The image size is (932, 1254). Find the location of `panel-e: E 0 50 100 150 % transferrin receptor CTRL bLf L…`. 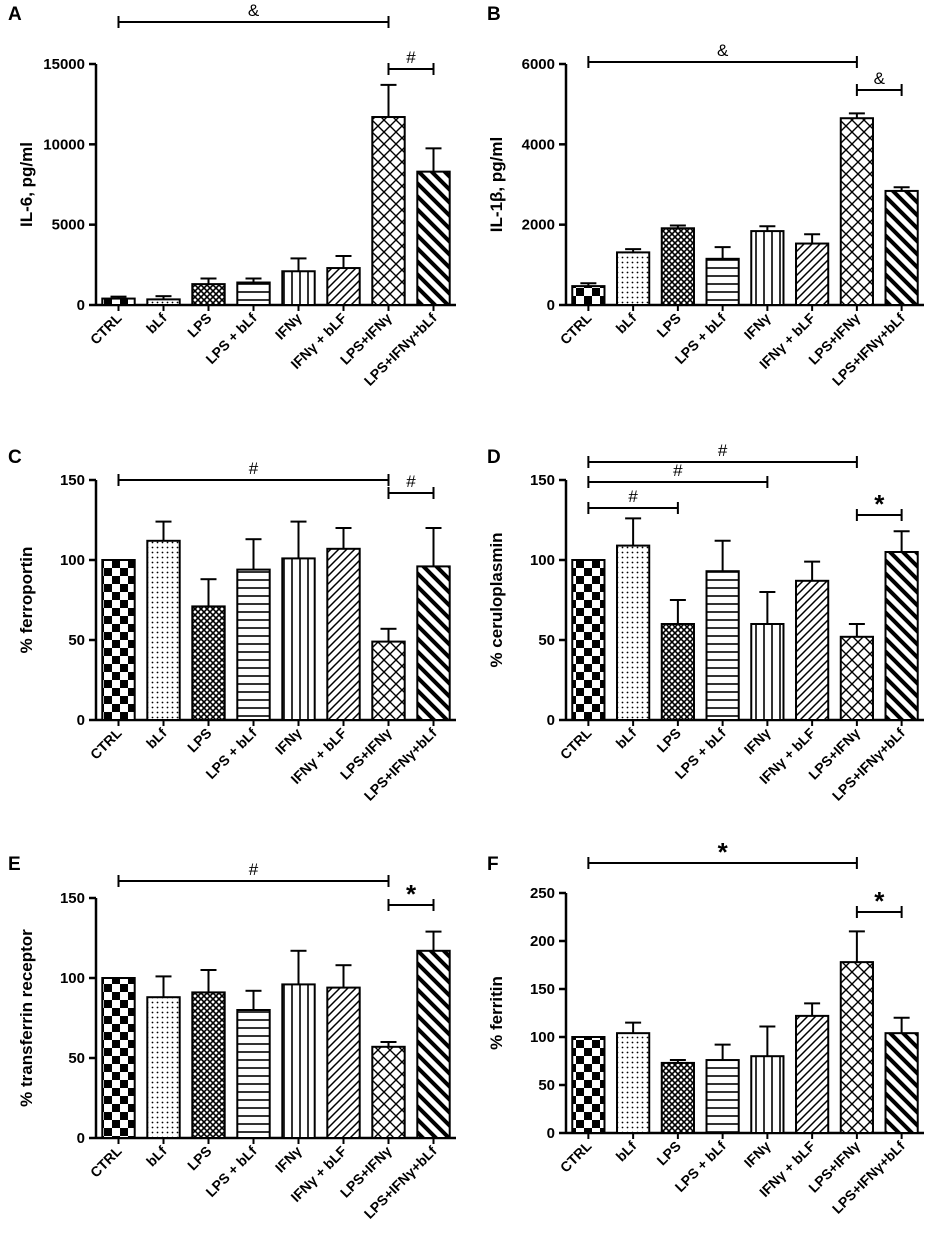

panel-e: E 0 50 100 150 % transferrin receptor CTRL bLf L… is located at coordinates (232, 1038).